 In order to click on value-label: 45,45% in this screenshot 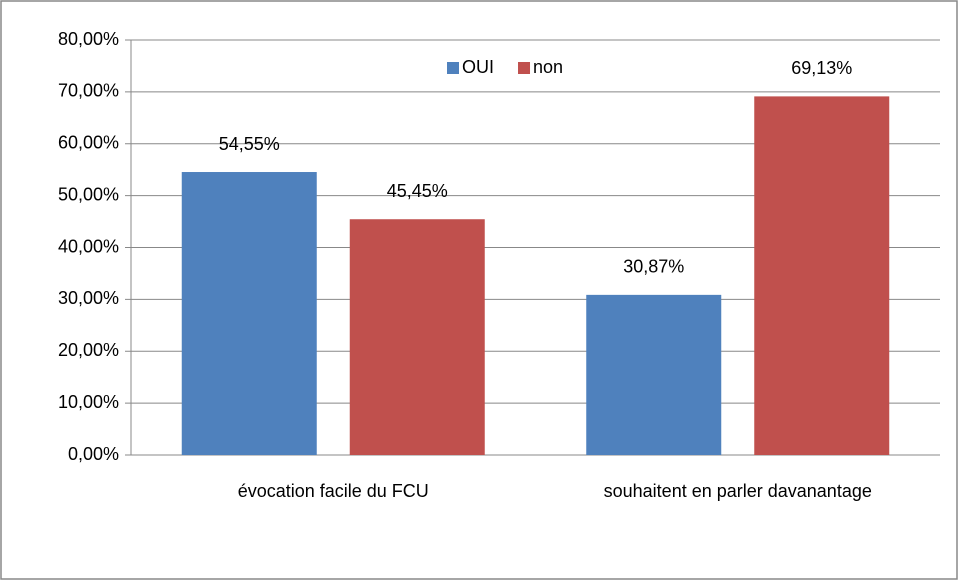, I will do `click(417, 191)`.